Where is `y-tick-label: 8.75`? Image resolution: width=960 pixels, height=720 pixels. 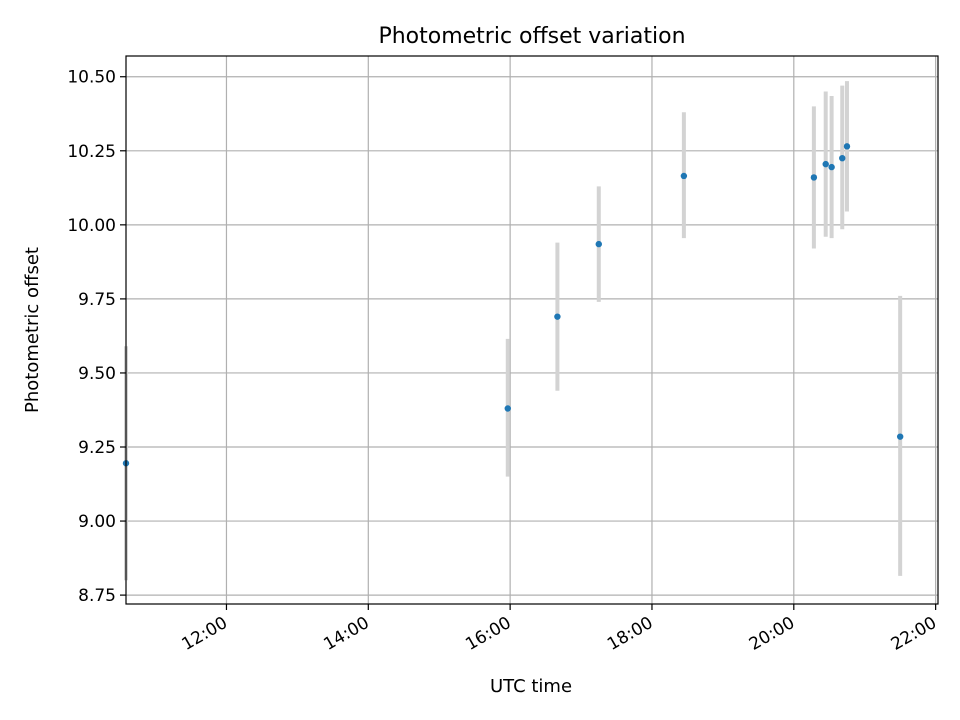
y-tick-label: 8.75 is located at coordinates (97, 596).